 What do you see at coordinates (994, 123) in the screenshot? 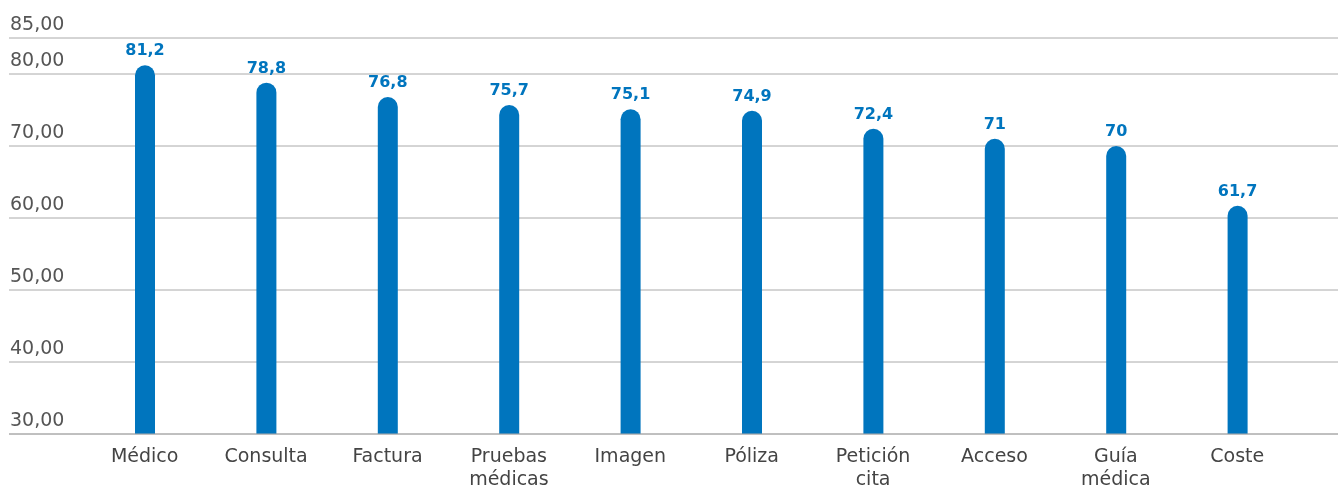
I see `data-label: 71` at bounding box center [994, 123].